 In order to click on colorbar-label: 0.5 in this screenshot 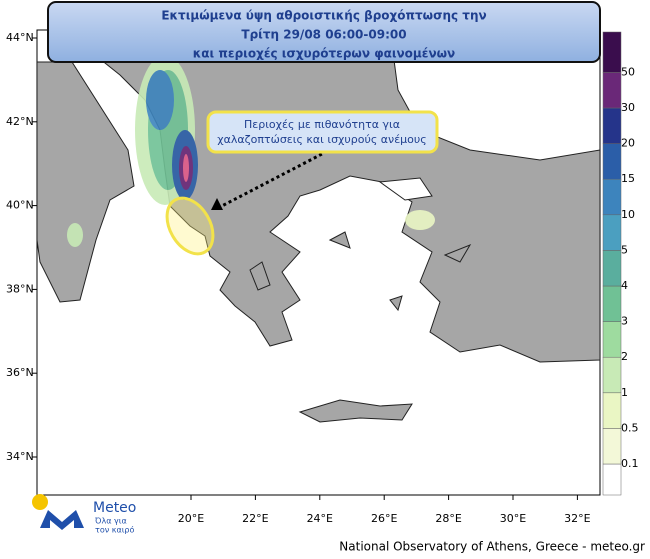, I will do `click(630, 427)`.